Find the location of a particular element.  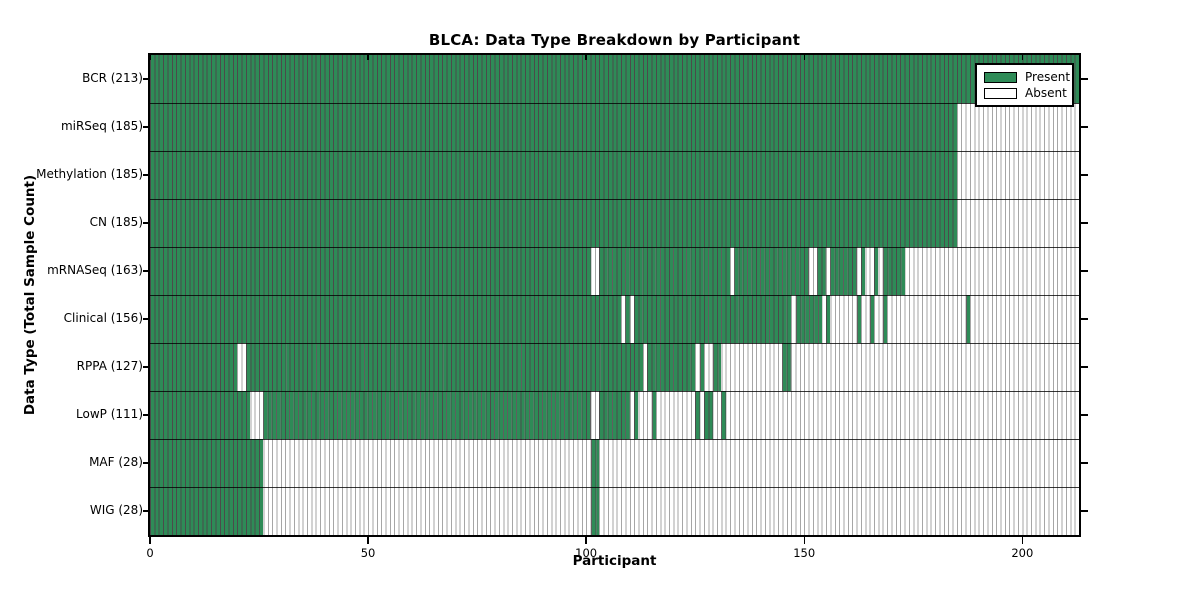

heatmap-row-CN is located at coordinates (614, 223).